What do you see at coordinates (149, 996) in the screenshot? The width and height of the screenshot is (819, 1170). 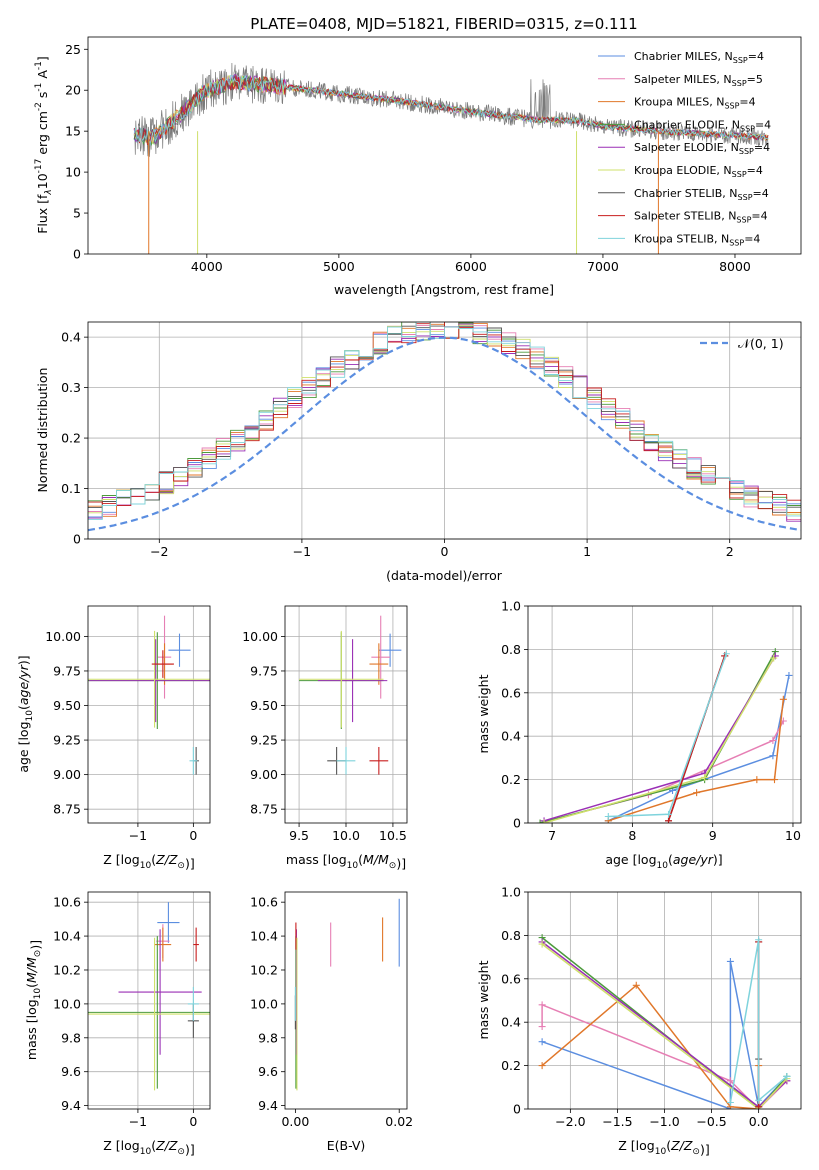 I see `plot-area-mass_vs_Z` at bounding box center [149, 996].